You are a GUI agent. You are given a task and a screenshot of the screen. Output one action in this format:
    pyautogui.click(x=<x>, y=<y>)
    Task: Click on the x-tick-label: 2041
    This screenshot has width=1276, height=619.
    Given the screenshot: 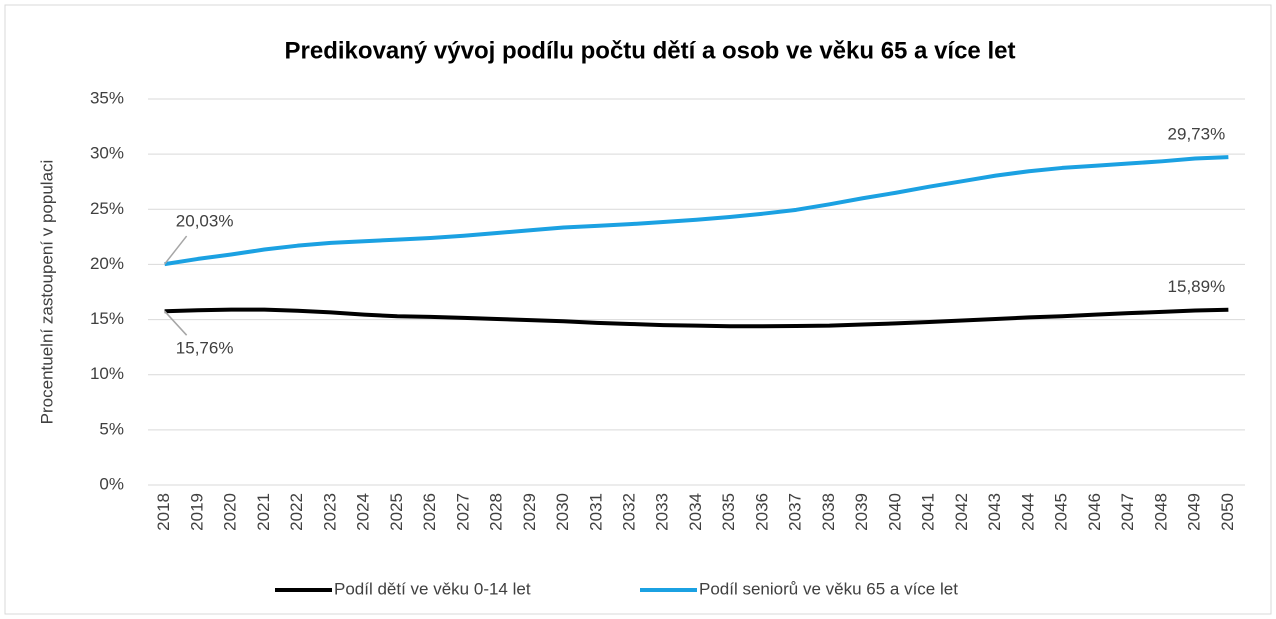 What is the action you would take?
    pyautogui.click(x=928, y=512)
    